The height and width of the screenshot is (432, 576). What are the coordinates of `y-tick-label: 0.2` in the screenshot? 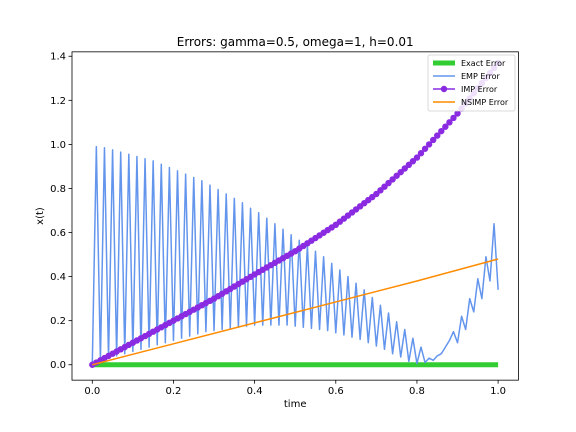 It's located at (58, 321).